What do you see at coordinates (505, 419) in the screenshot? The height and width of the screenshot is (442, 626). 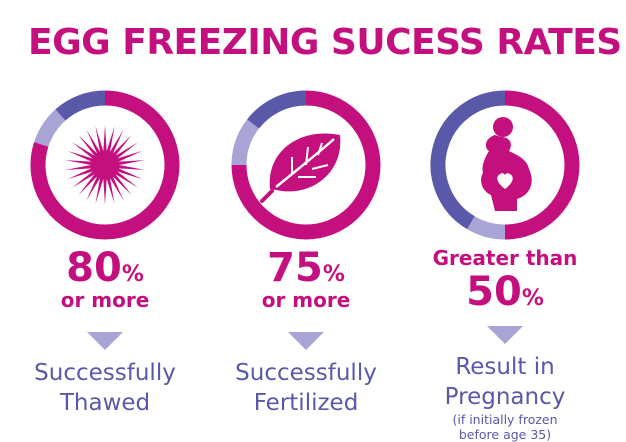 I see `note-line: (if initially frozen` at bounding box center [505, 419].